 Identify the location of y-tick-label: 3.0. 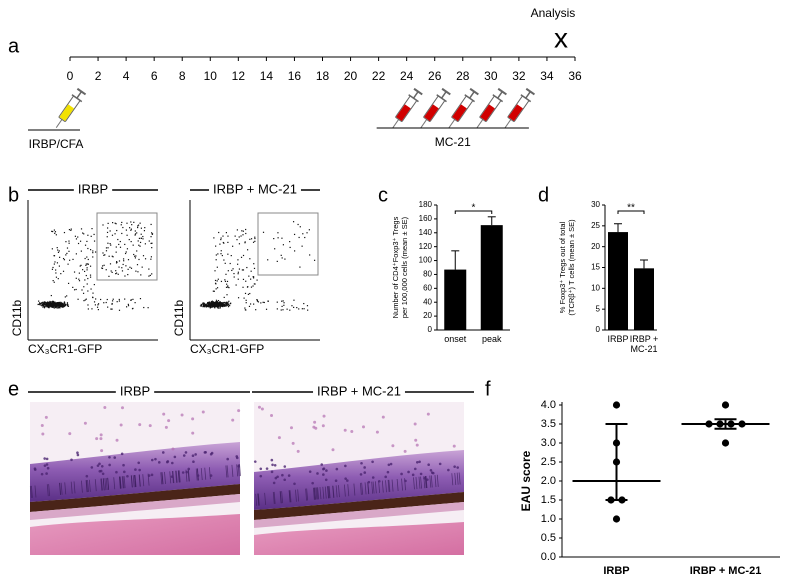
(548, 443).